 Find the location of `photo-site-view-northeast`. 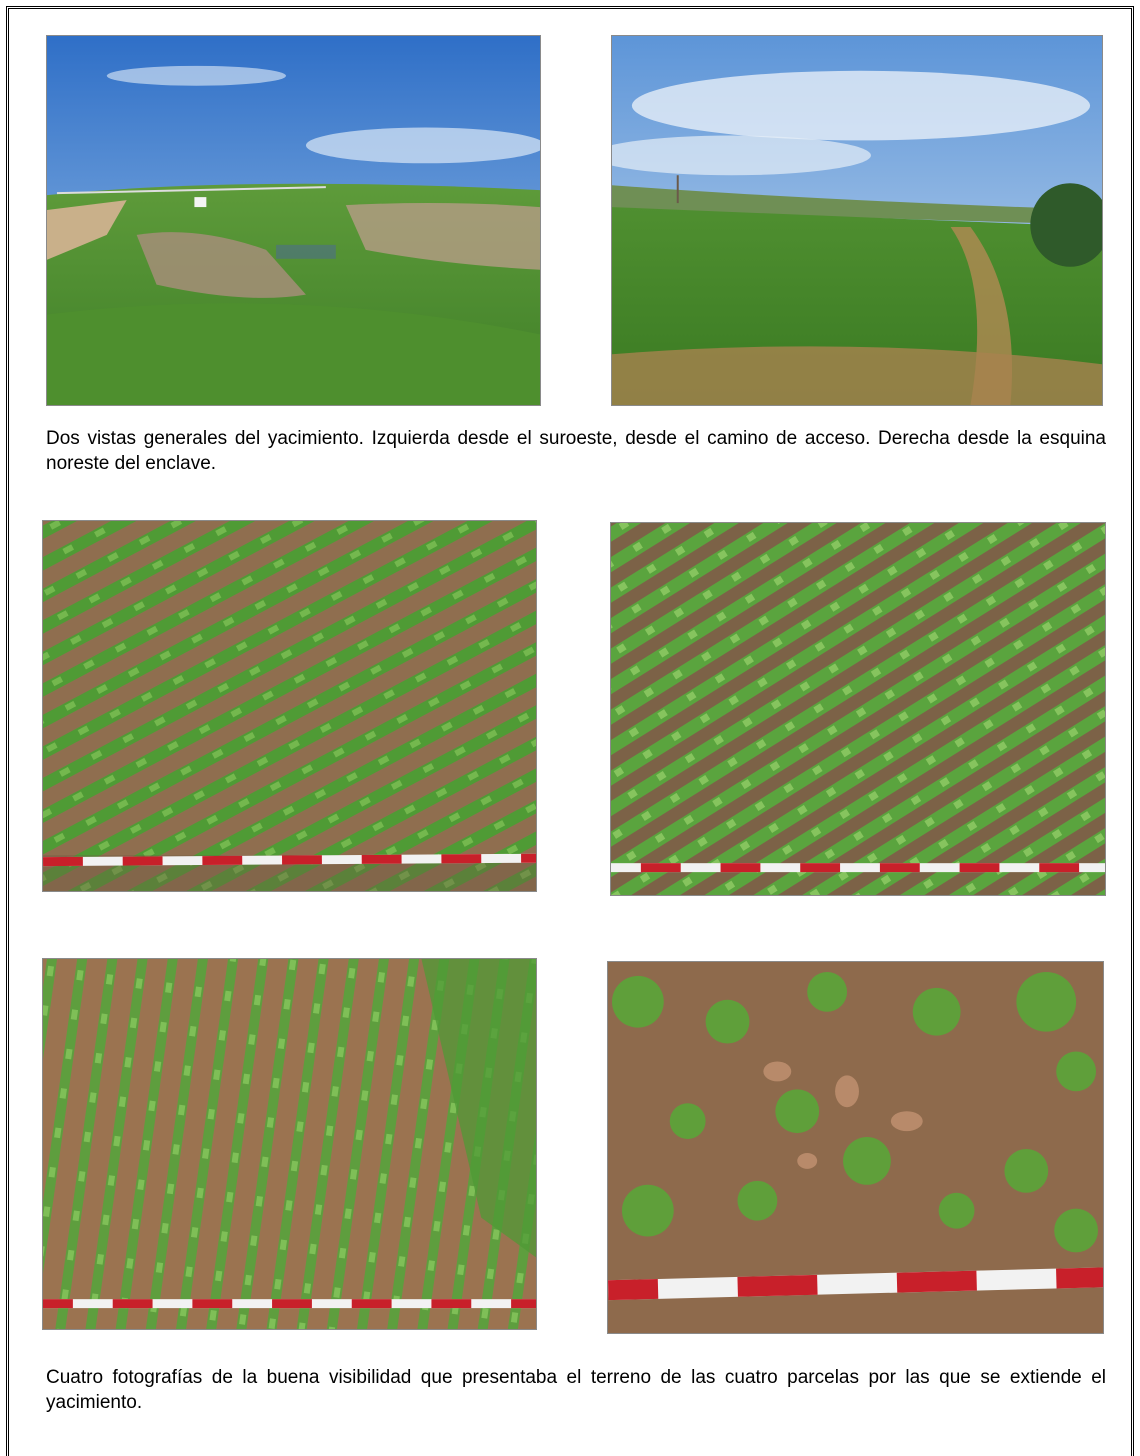

photo-site-view-northeast is located at coordinates (857, 220).